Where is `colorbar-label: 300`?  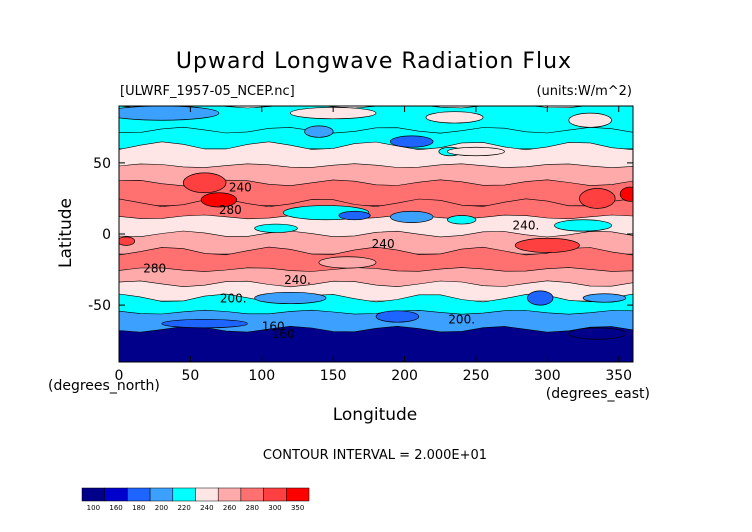 colorbar-label: 300 is located at coordinates (274, 508).